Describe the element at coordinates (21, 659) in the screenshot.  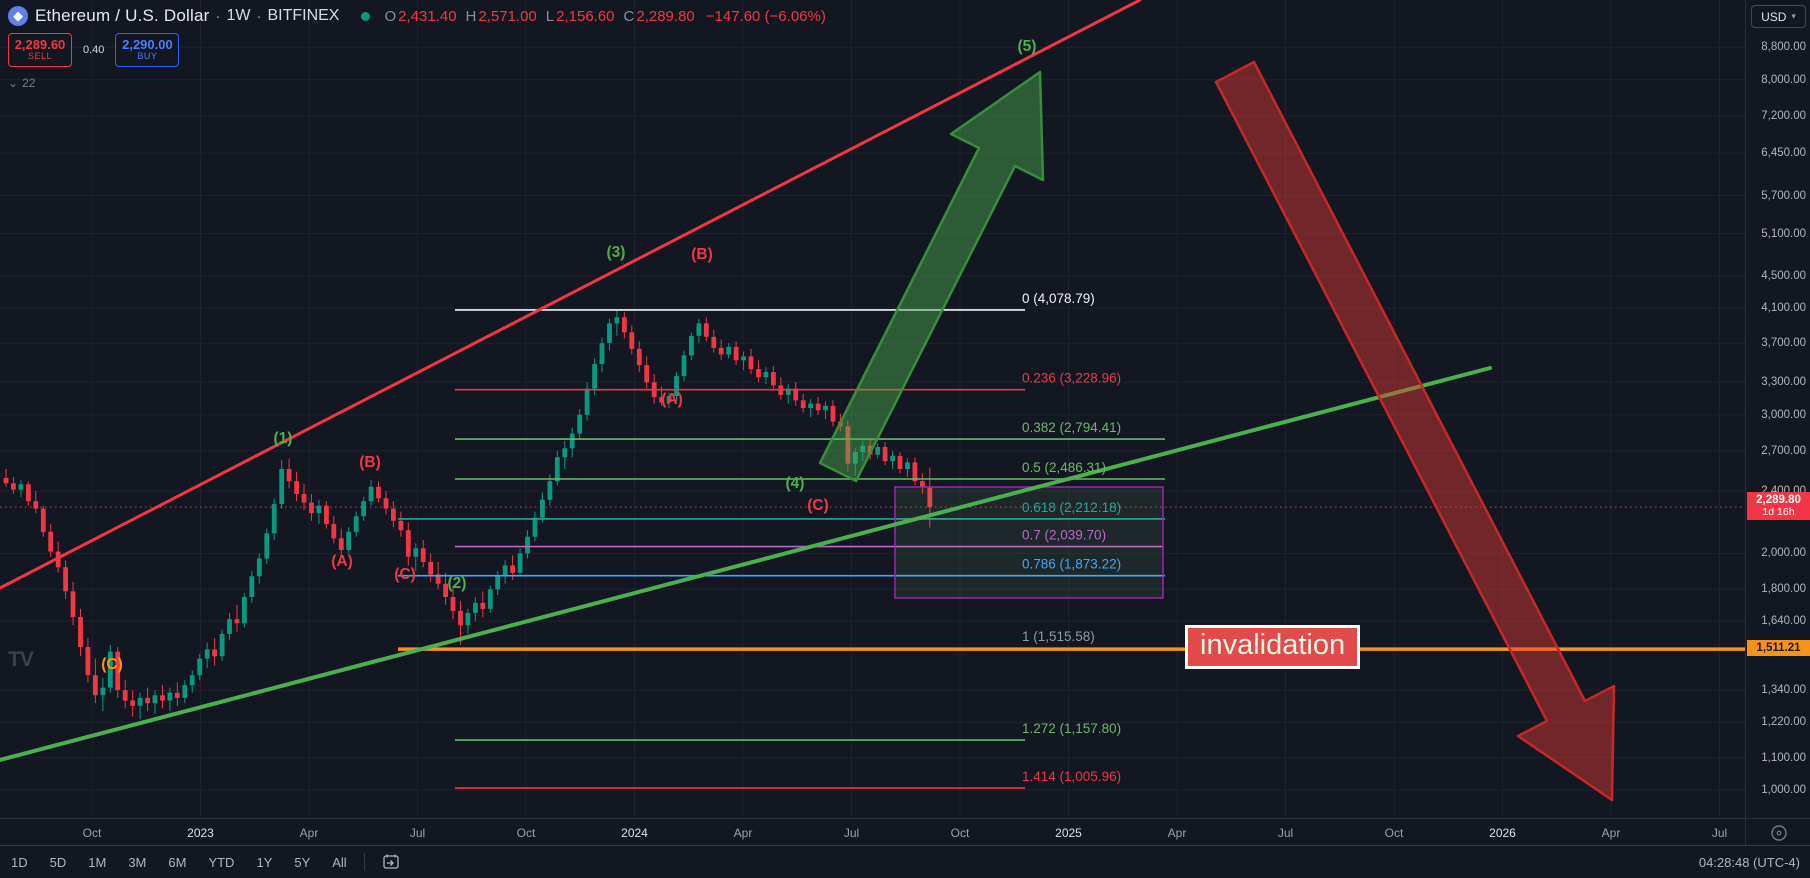
I see `tradingview-watermark-logo: TV` at that location.